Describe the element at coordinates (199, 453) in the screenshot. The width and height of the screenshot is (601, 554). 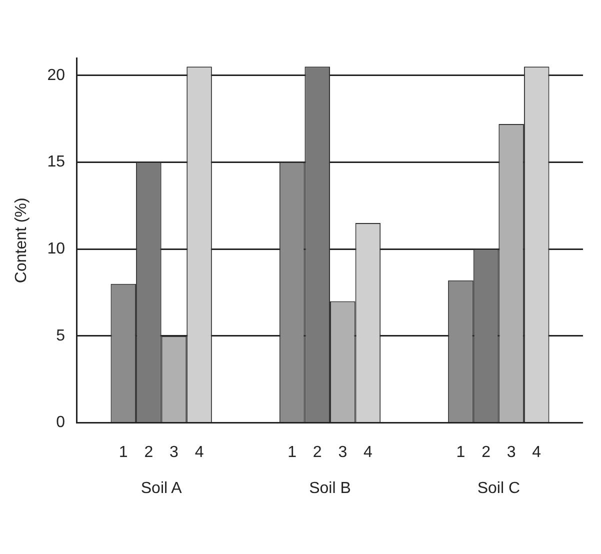
I see `series-label: 4` at that location.